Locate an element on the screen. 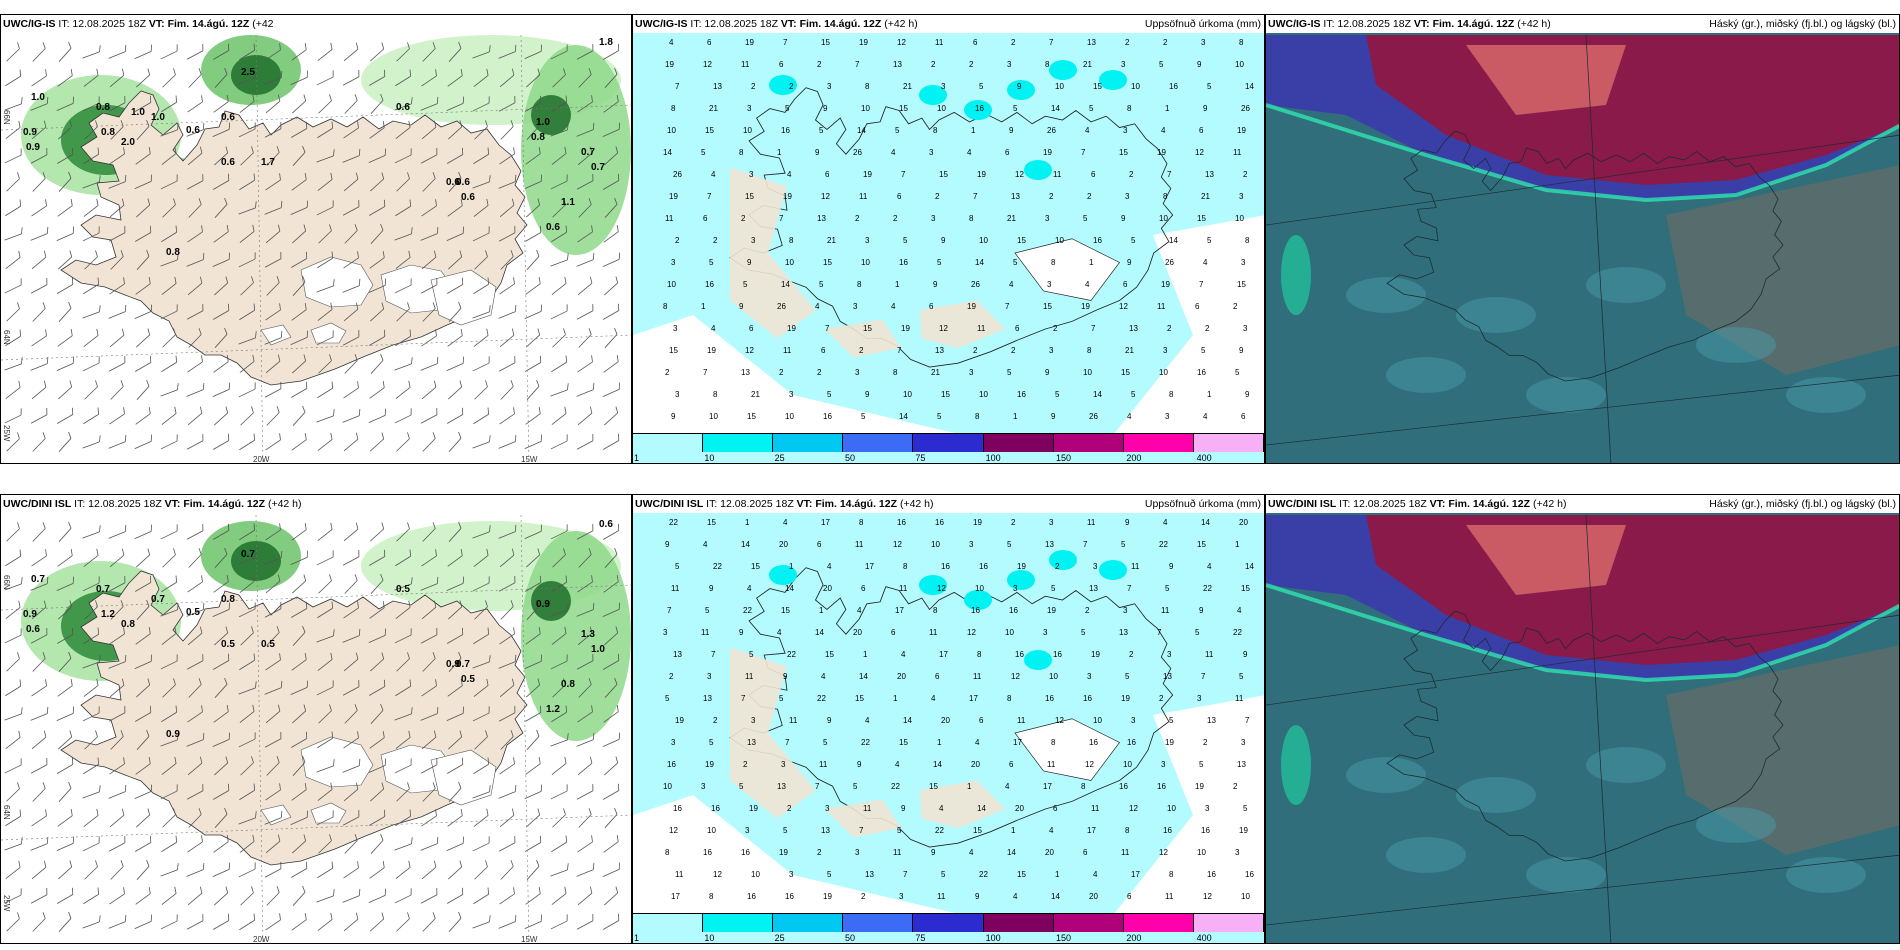 This screenshot has width=1900, height=950. precip-value: 15 is located at coordinates (709, 130).